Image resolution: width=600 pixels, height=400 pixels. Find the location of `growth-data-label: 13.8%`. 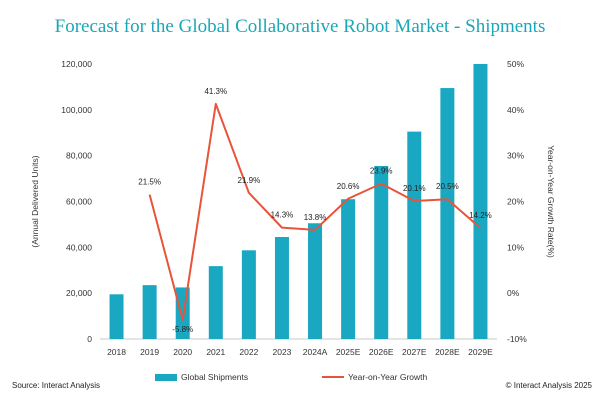

growth-data-label: 13.8% is located at coordinates (315, 217).